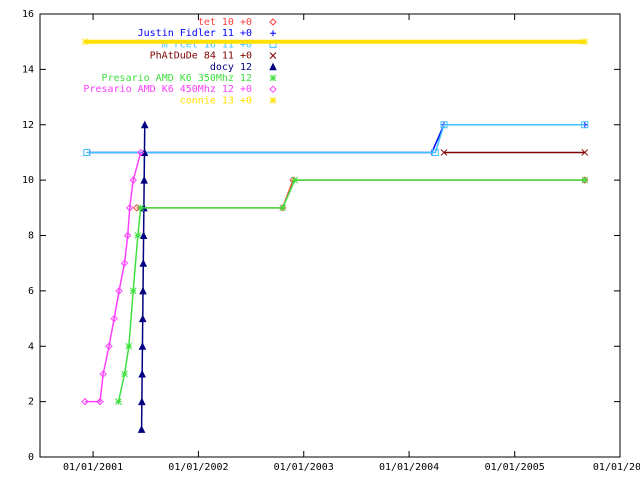 Image resolution: width=640 pixels, height=480 pixels. Describe the element at coordinates (201, 56) in the screenshot. I see `legend-label: PhAtDuDe 84 11 +0` at that location.